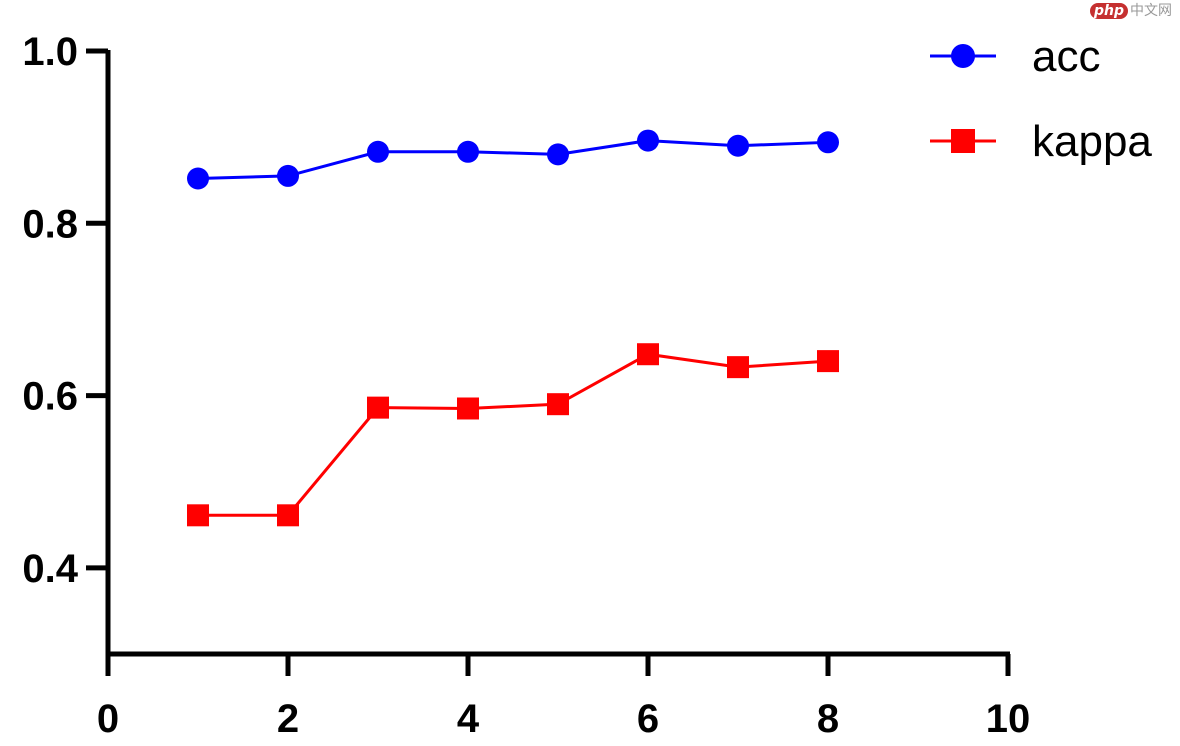 This screenshot has width=1180, height=746. What do you see at coordinates (1066, 56) in the screenshot?
I see `legend-label-acc: acc` at bounding box center [1066, 56].